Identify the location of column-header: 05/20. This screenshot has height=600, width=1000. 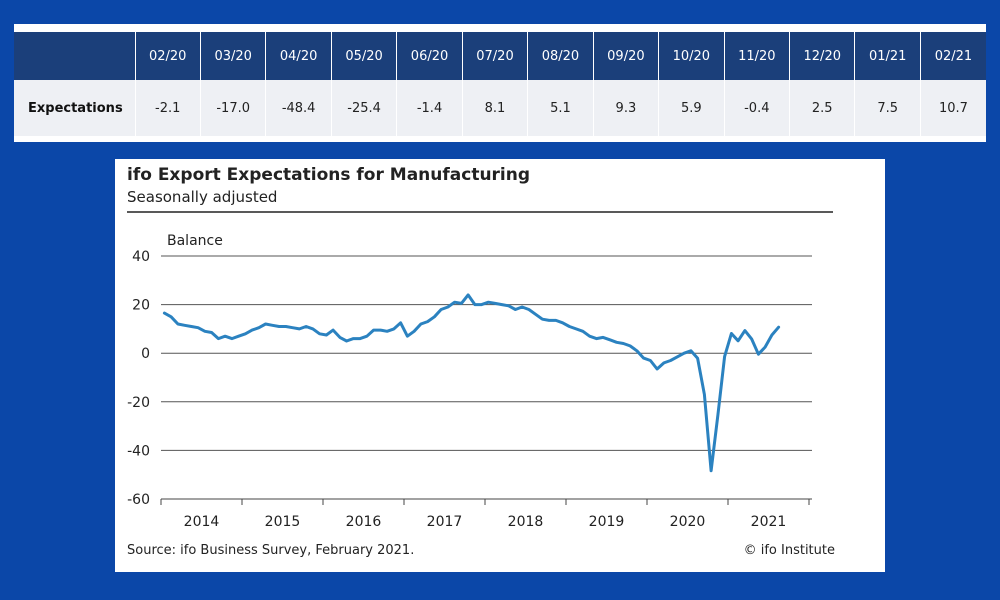
(364, 56).